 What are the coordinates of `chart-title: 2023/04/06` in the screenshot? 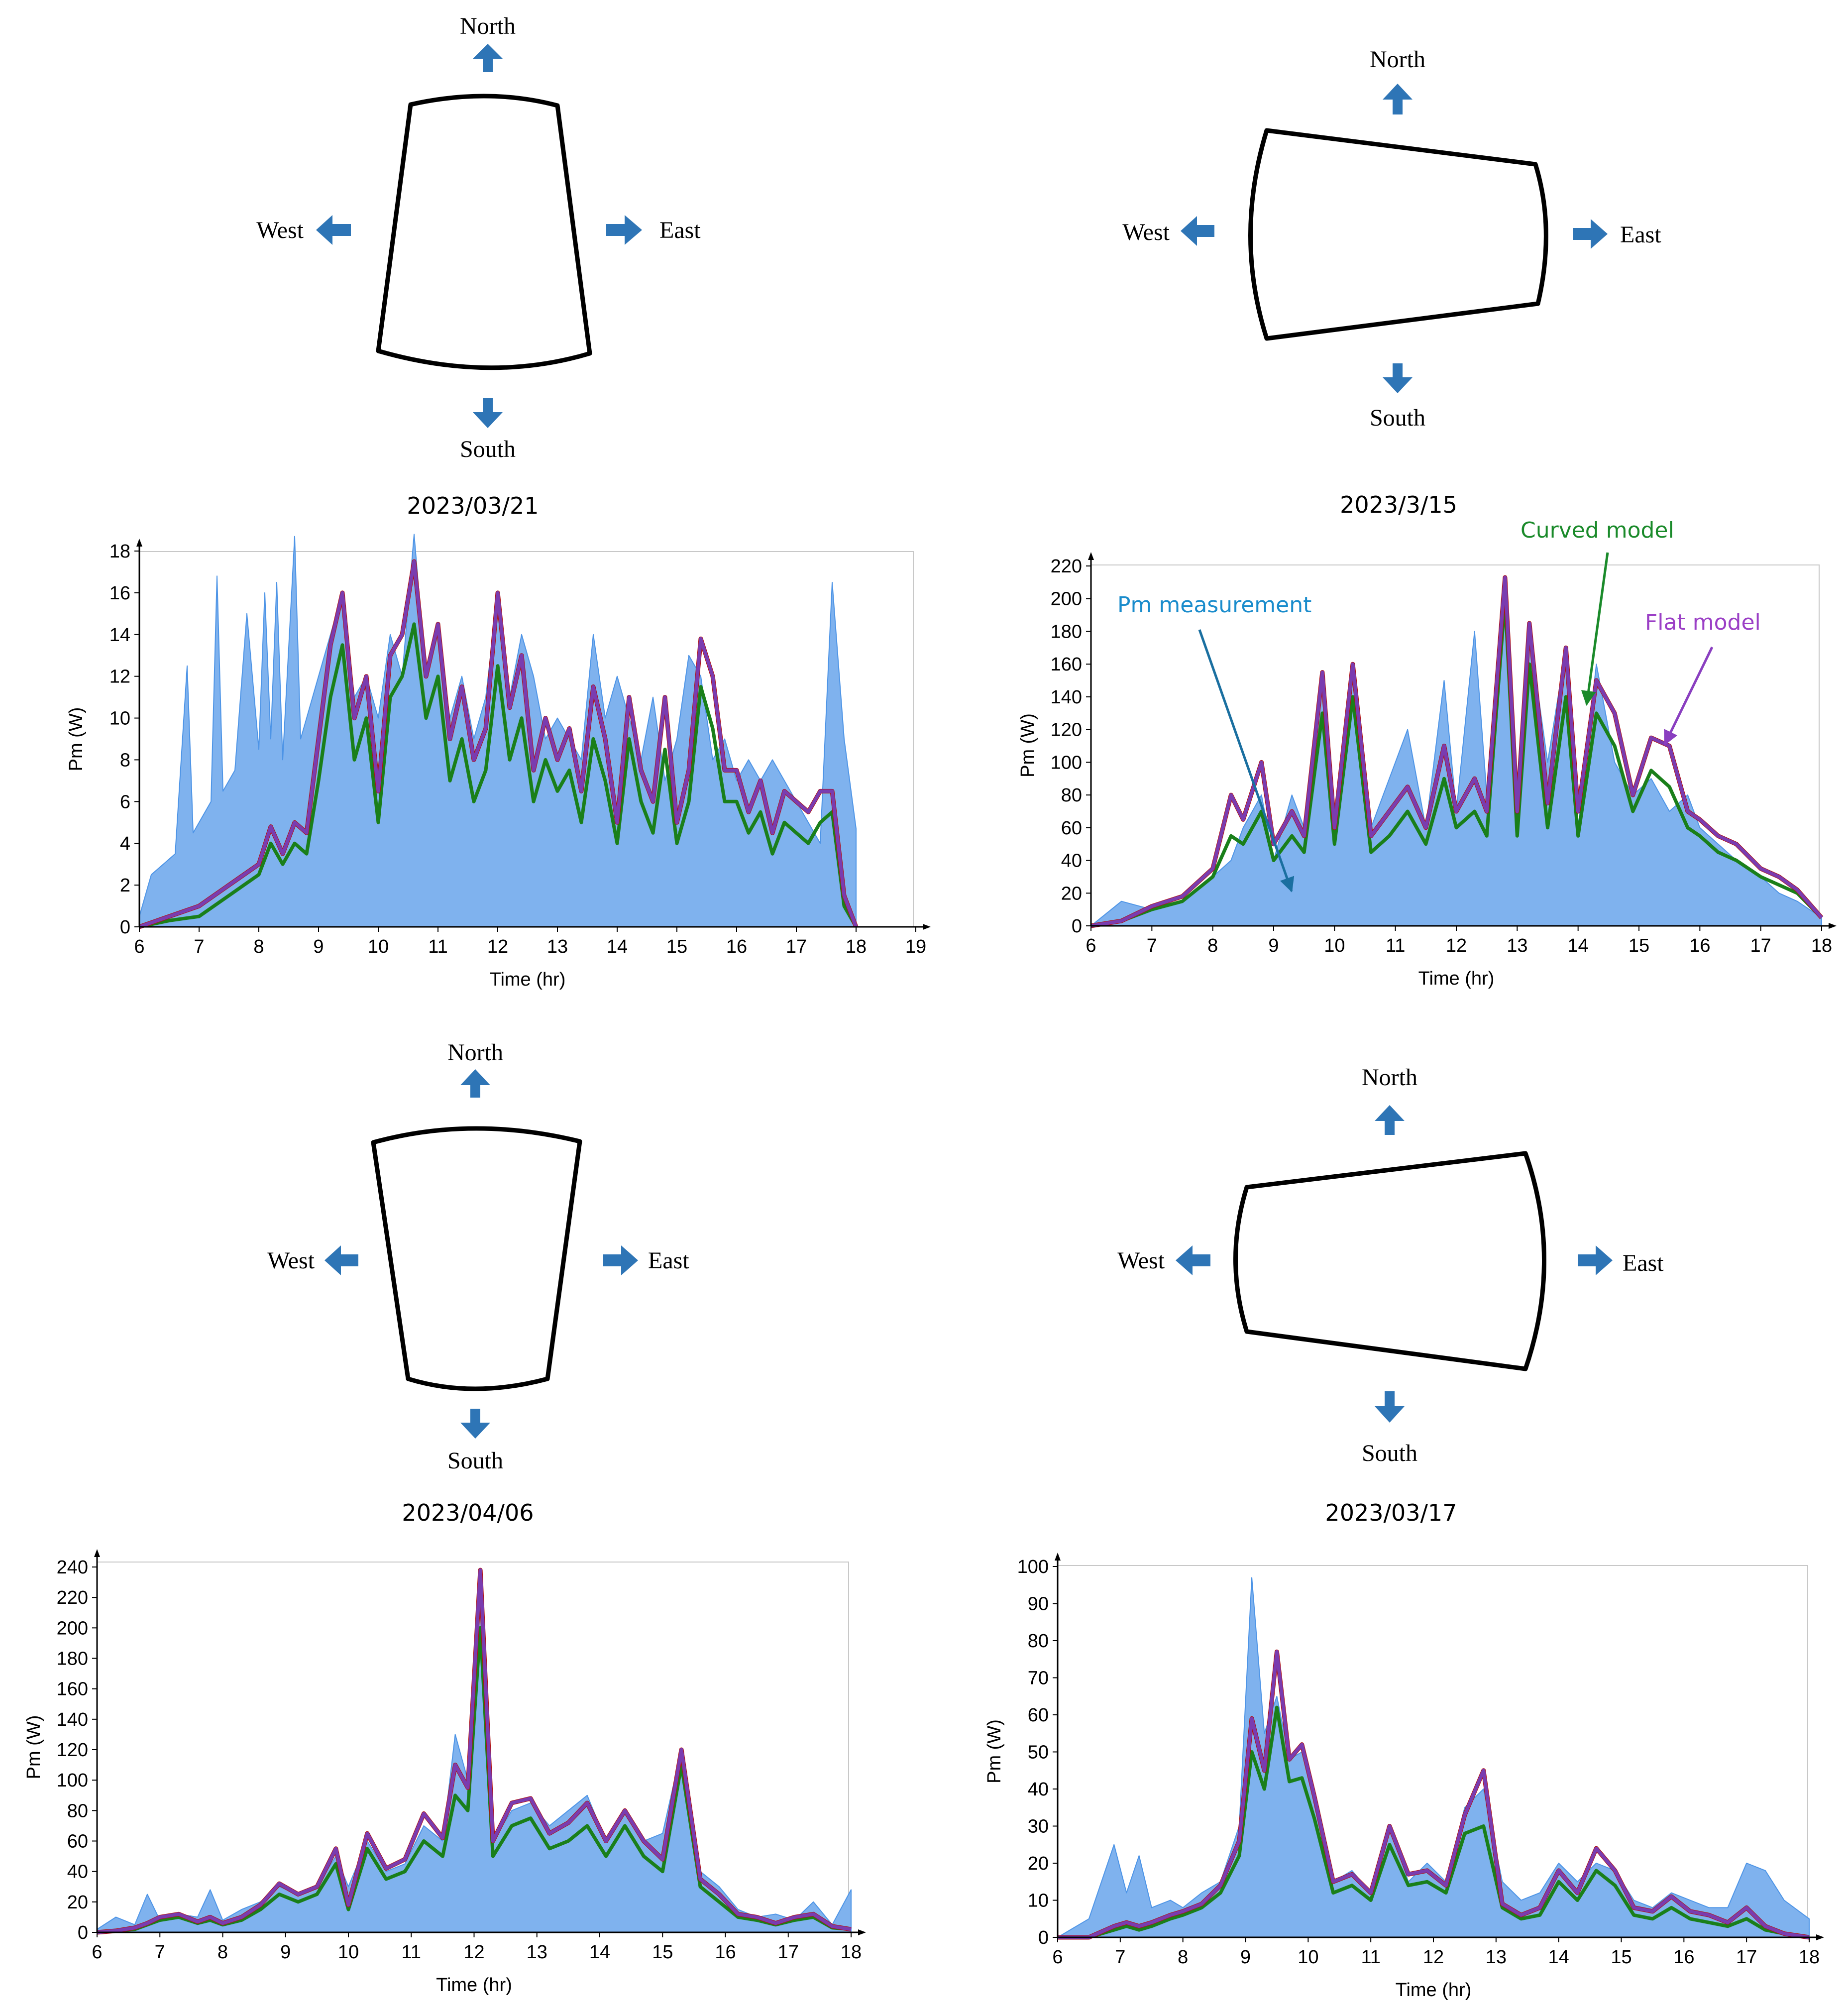 It's located at (468, 1512).